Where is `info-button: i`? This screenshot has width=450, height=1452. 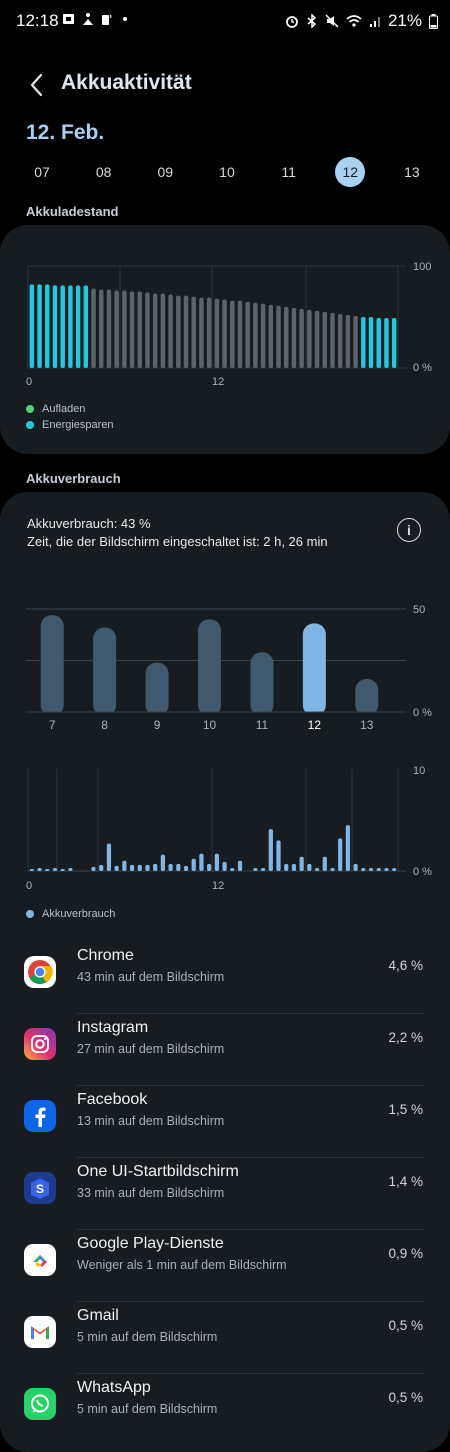 info-button: i is located at coordinates (409, 530).